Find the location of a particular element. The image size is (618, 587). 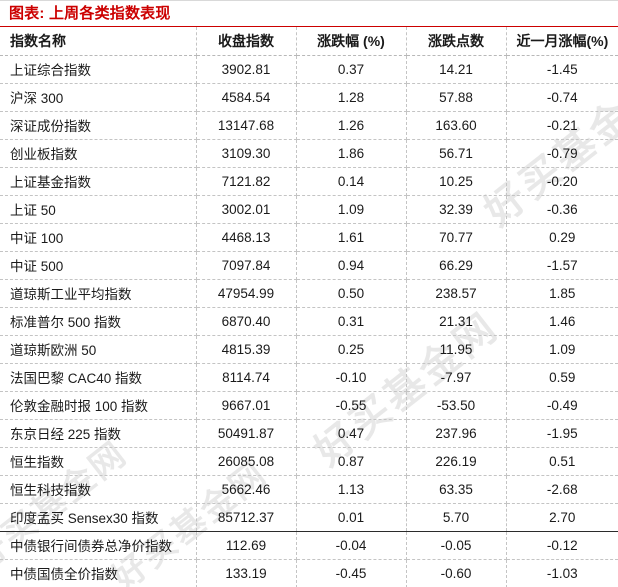

cell-change-pct: -0.55 is located at coordinates (351, 405).